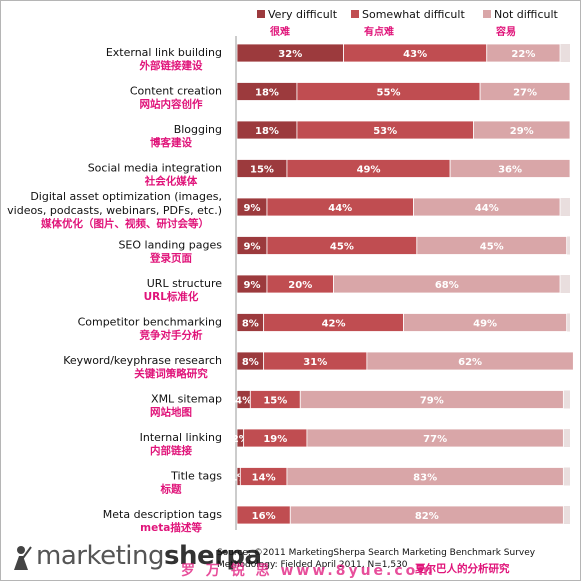 The image size is (581, 581). What do you see at coordinates (308, 571) in the screenshot?
I see `watermark-text: 罗 万 锐 思 www.8yue.com` at bounding box center [308, 571].